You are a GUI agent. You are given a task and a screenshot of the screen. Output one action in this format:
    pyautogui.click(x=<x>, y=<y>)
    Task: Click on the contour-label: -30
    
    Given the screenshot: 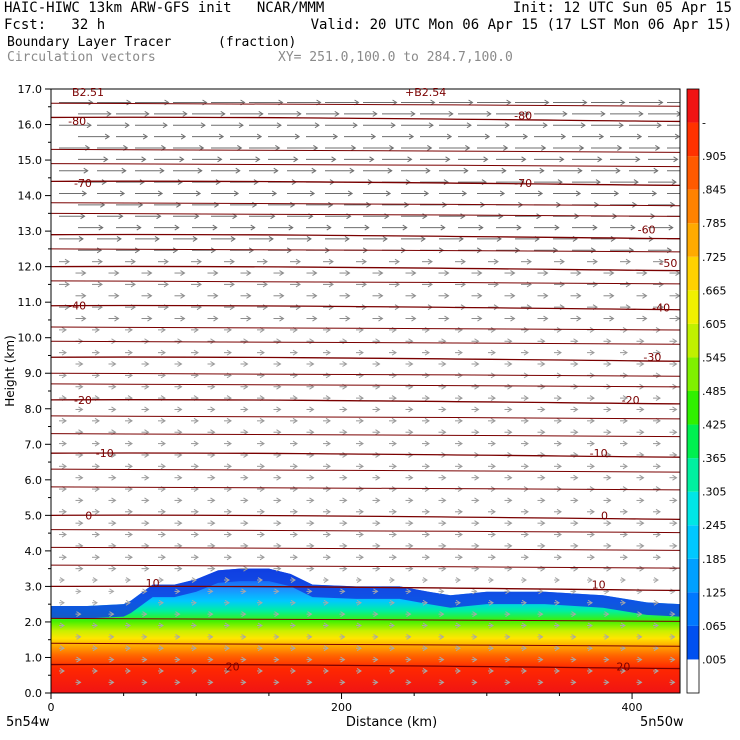 What is the action you would take?
    pyautogui.click(x=652, y=357)
    